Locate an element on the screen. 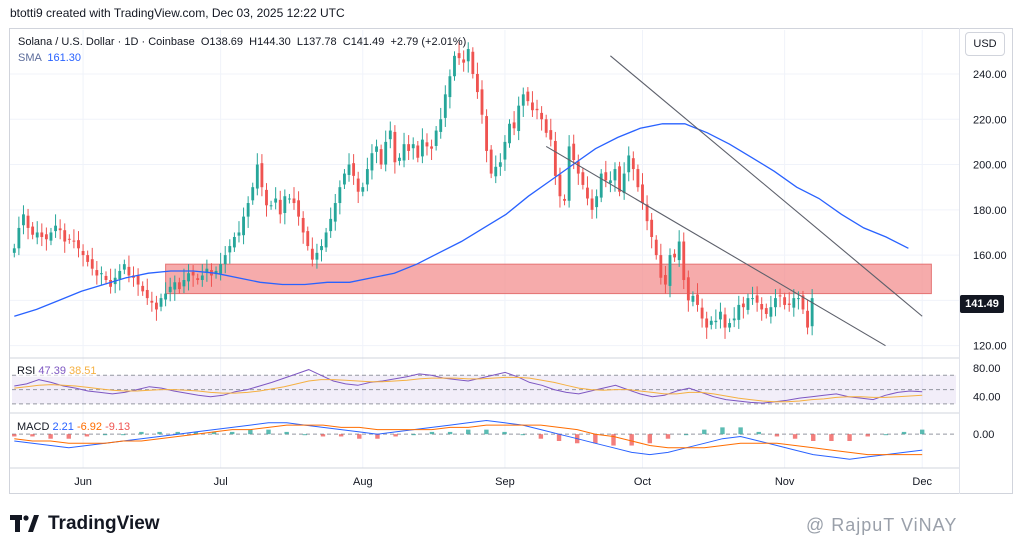 The height and width of the screenshot is (553, 1024). price-tick-label: 180.00 is located at coordinates (990, 211).